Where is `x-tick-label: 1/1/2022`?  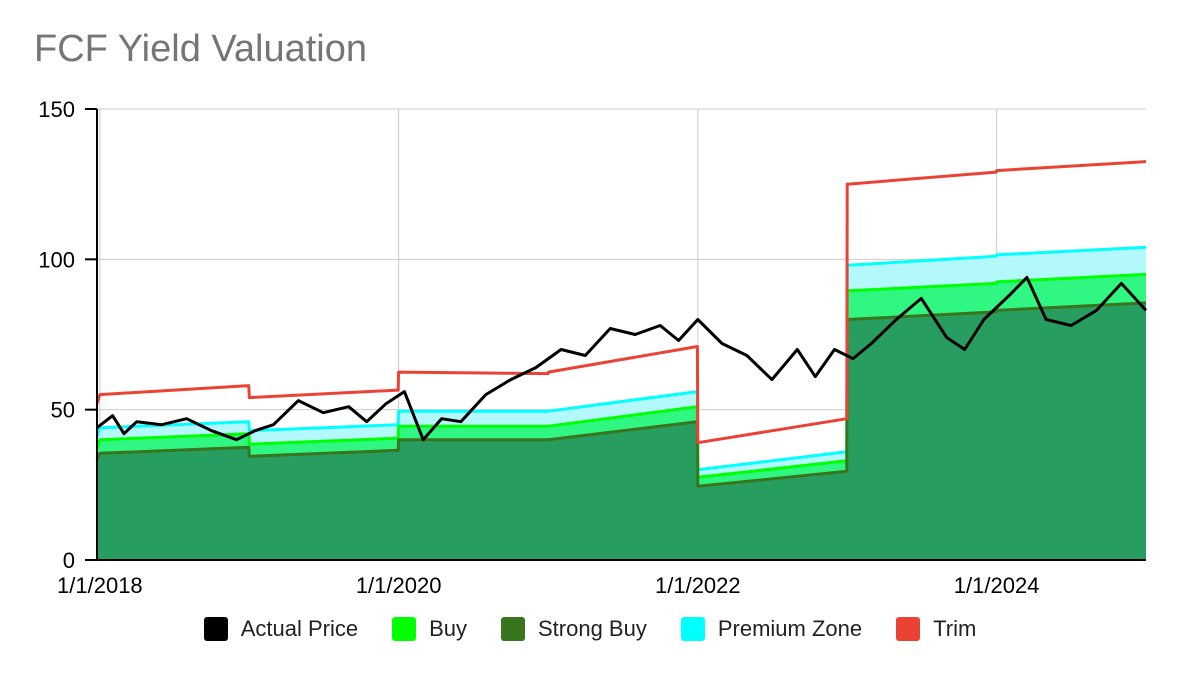
x-tick-label: 1/1/2022 is located at coordinates (698, 585).